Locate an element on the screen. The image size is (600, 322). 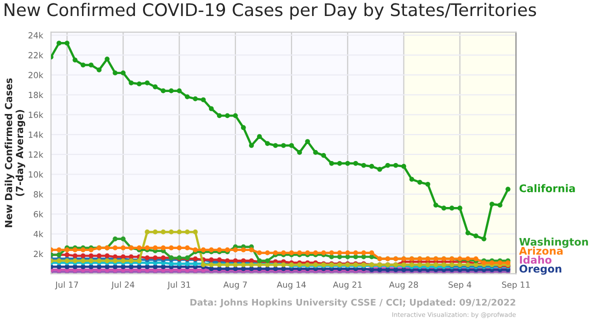
text: Data: Johns Hopkins University CSSE / CCI; Updated: 09/12/2022 is located at coordinates (353, 303).